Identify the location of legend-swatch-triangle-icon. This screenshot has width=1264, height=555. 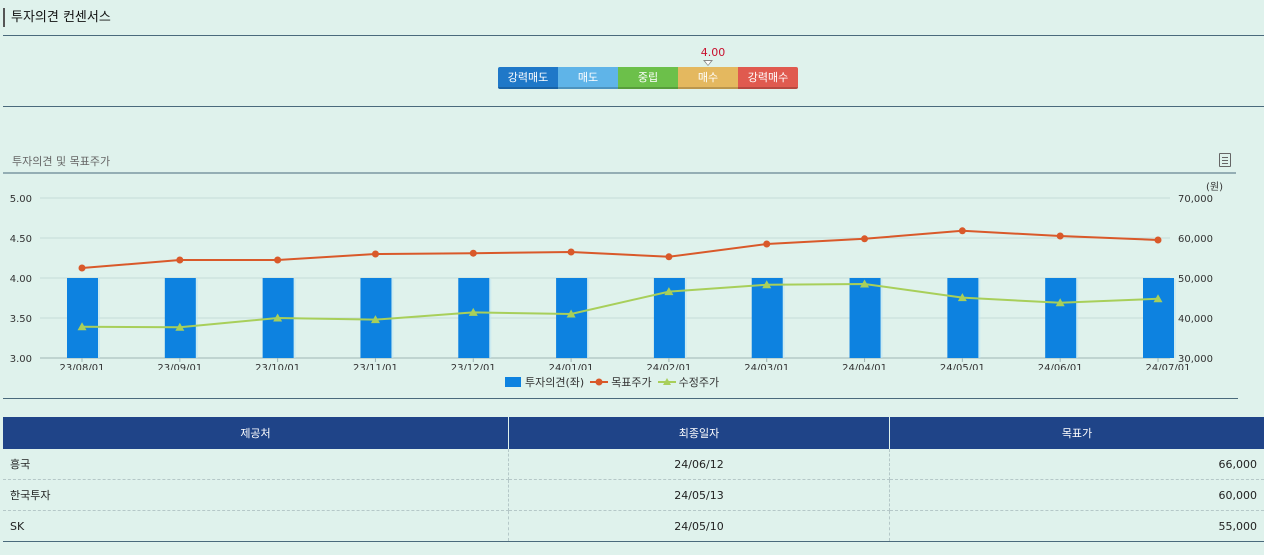
(666, 381).